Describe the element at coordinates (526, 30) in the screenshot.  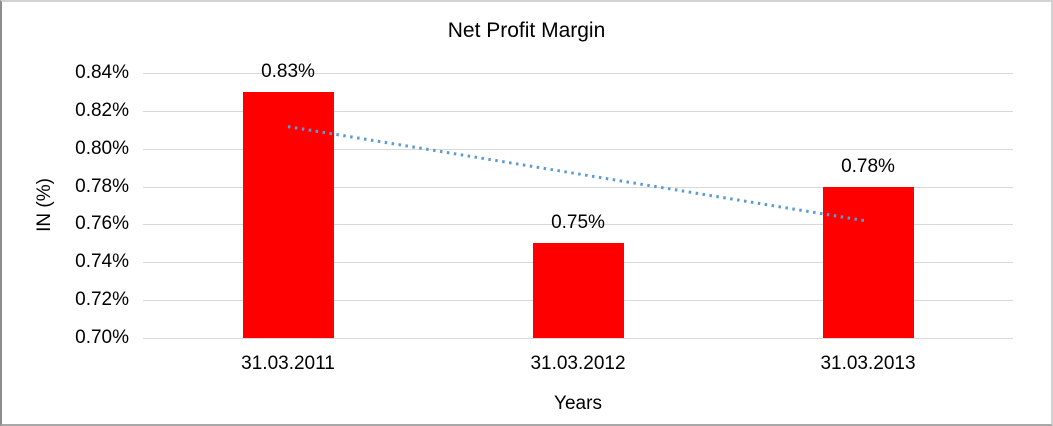
I see `chart-title: Net Profit Margin` at that location.